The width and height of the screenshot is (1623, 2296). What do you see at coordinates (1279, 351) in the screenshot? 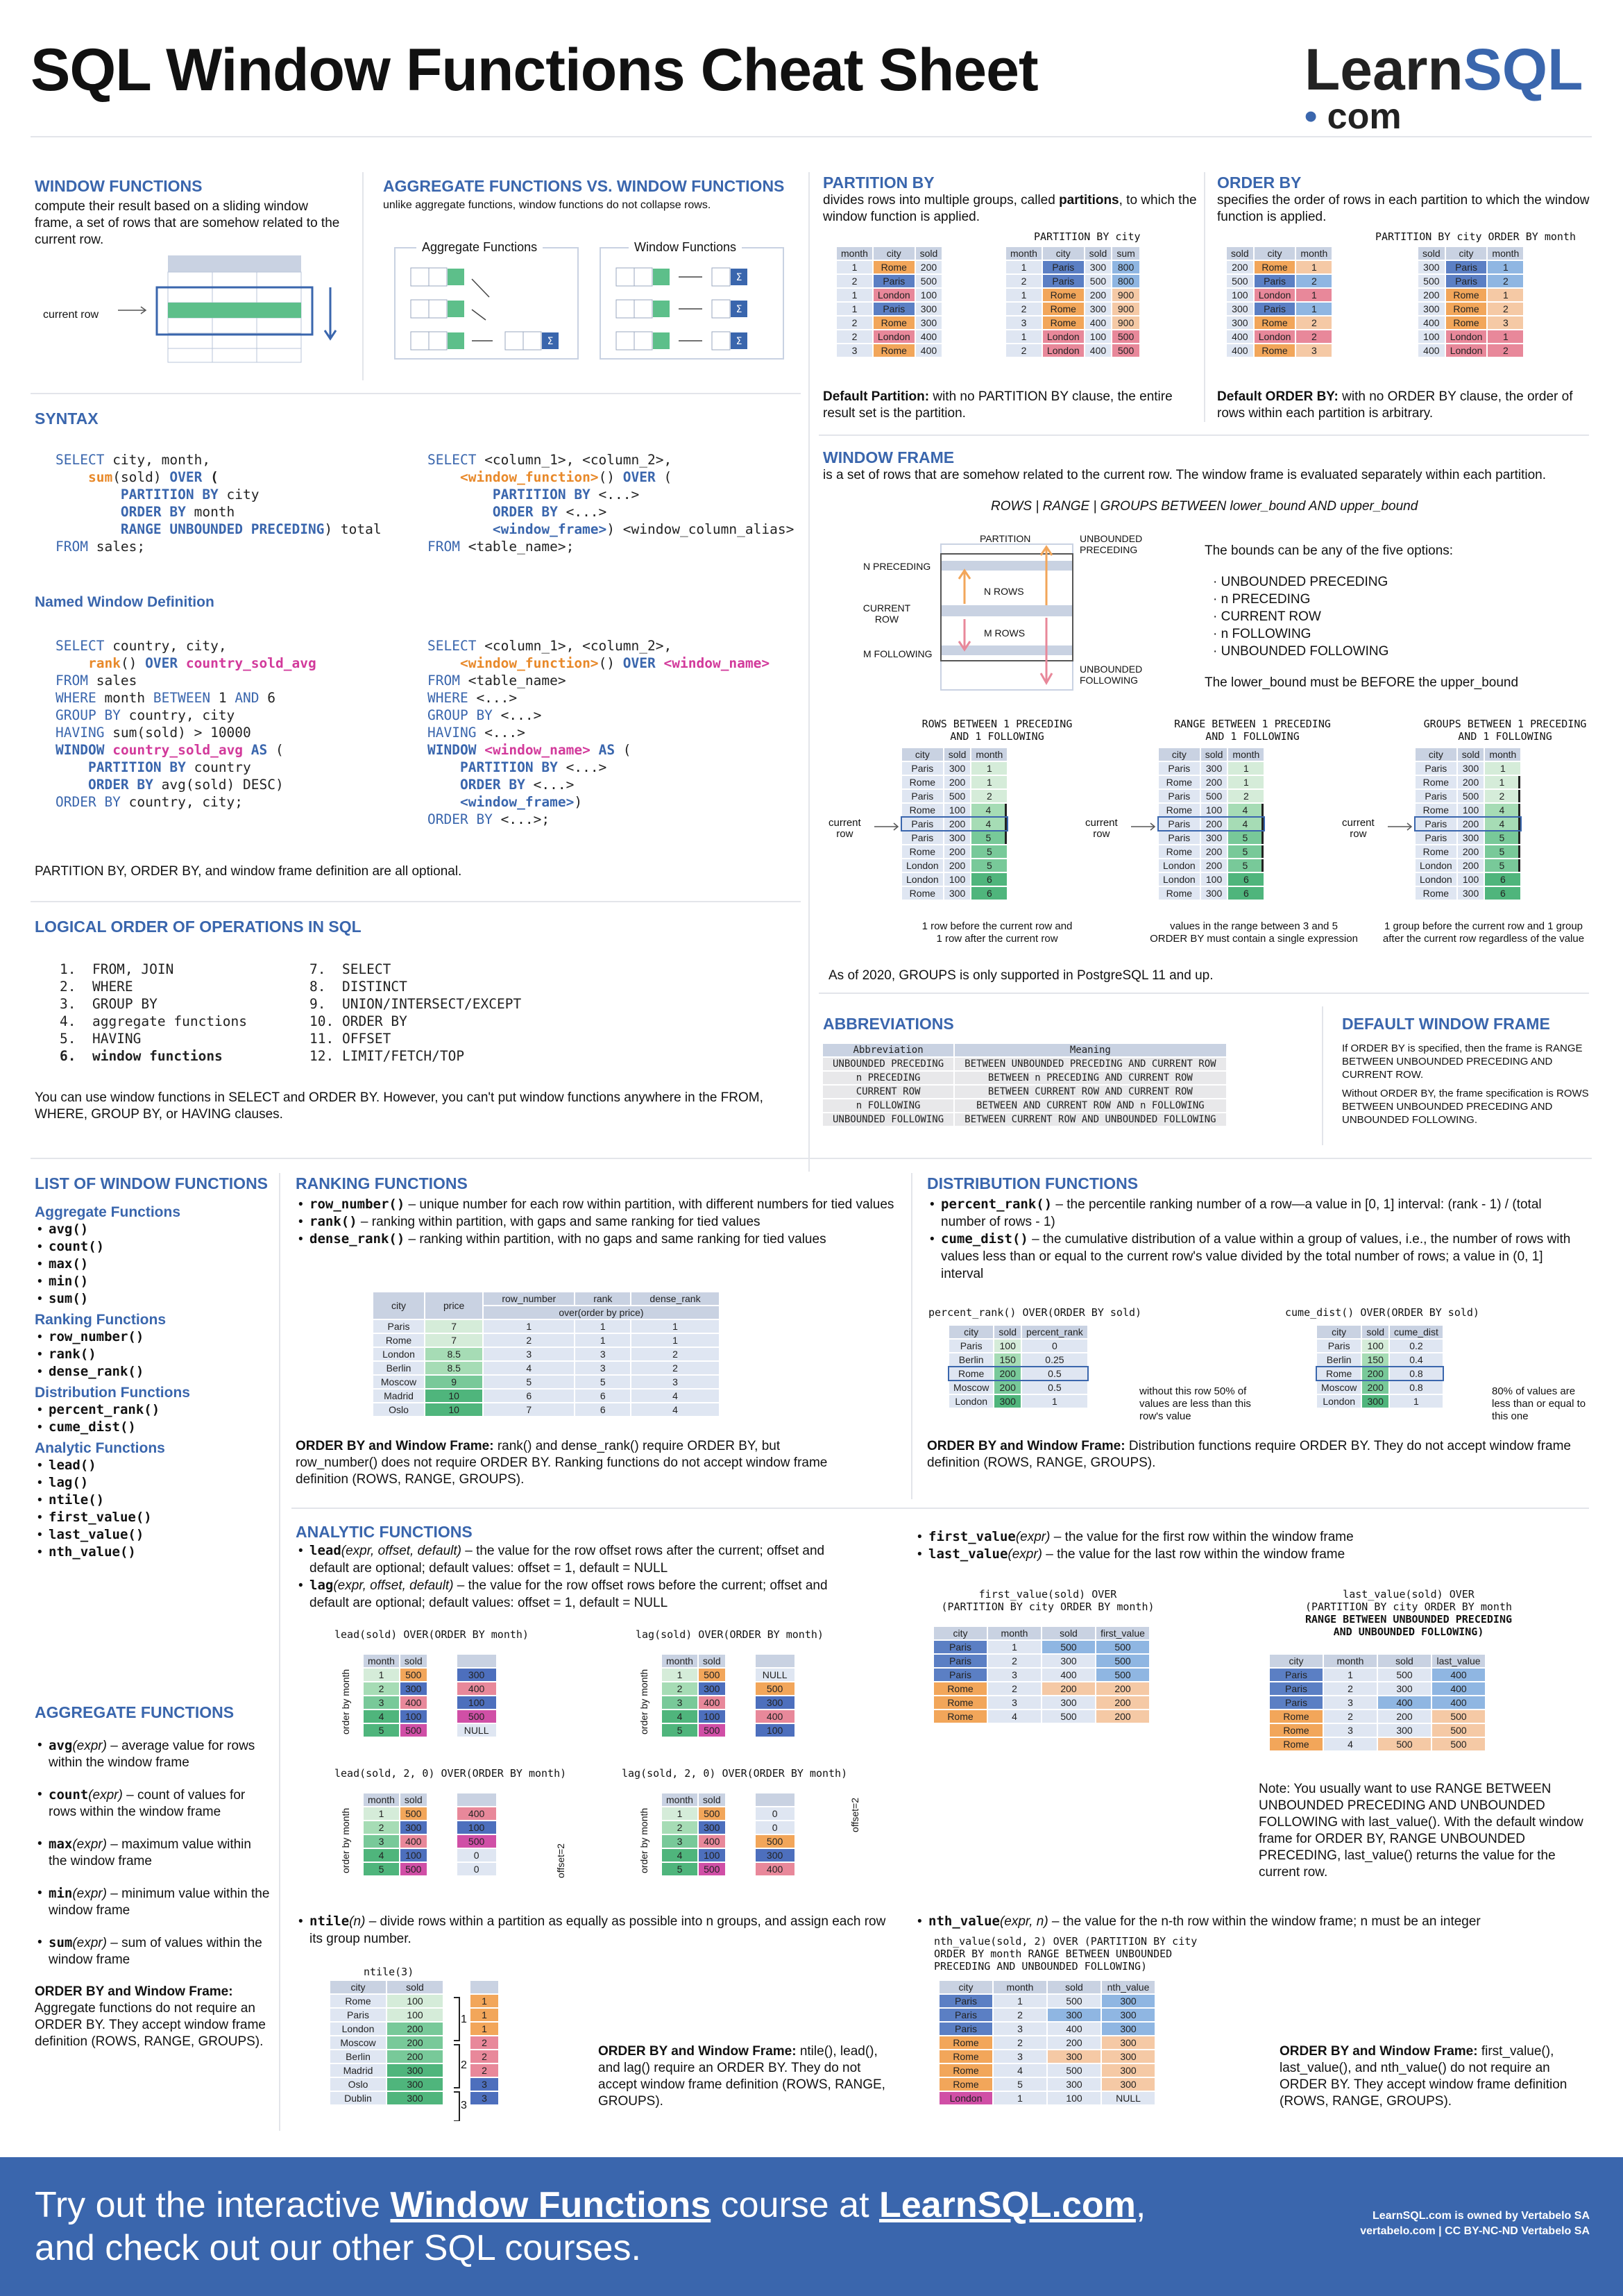
I see `table-row: 400 Rome 3` at bounding box center [1279, 351].